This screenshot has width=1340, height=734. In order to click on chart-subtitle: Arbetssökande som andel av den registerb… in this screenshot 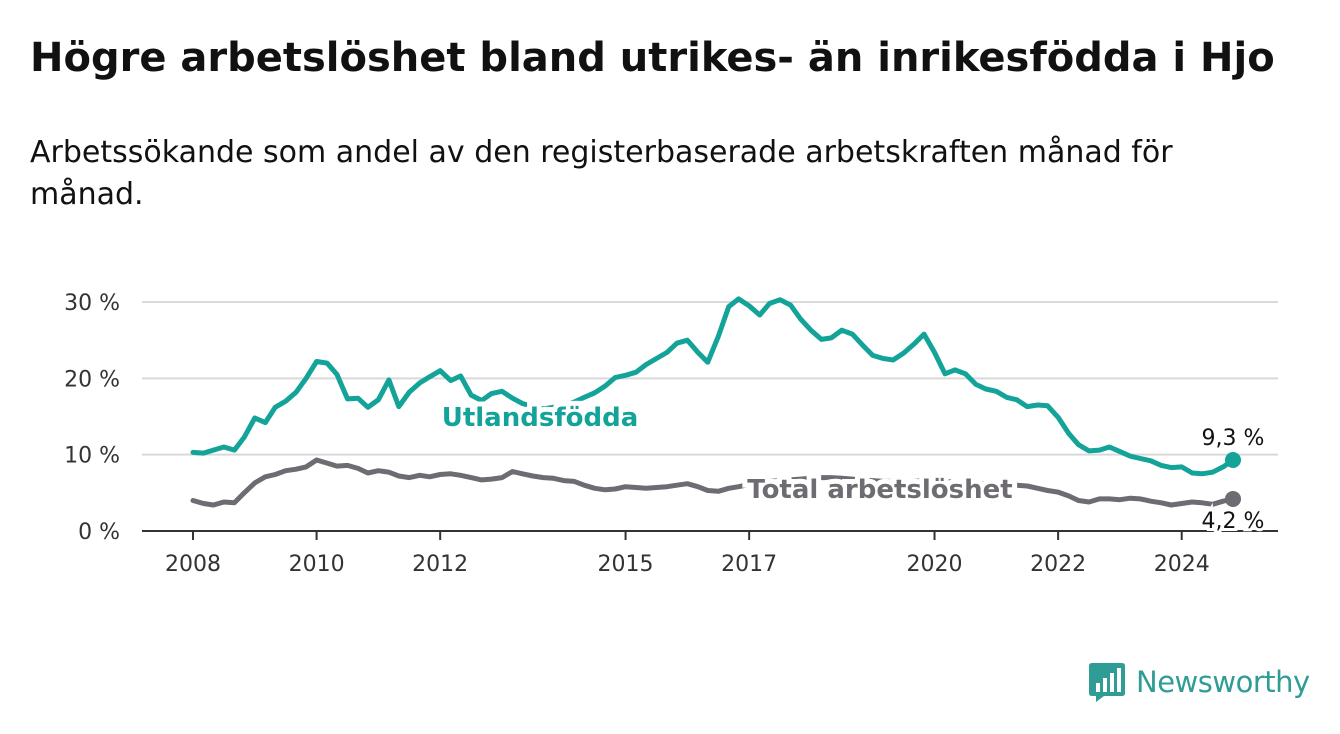, I will do `click(601, 173)`.